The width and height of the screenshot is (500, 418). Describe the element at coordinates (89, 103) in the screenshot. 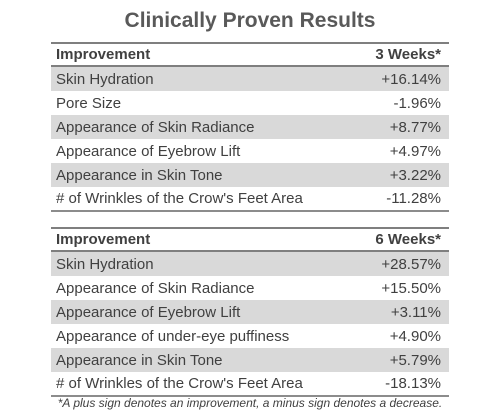

I see `row-label: Pore Size` at that location.